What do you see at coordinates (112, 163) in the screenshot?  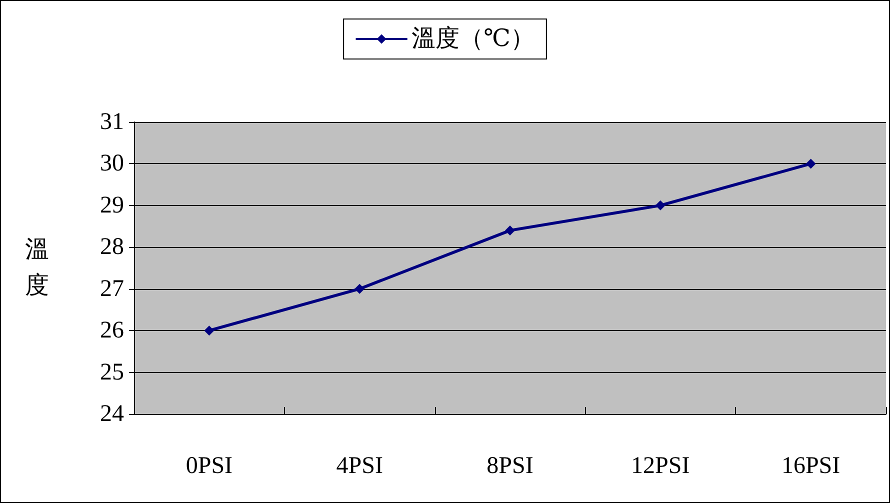 I see `y-tick-label: 30` at bounding box center [112, 163].